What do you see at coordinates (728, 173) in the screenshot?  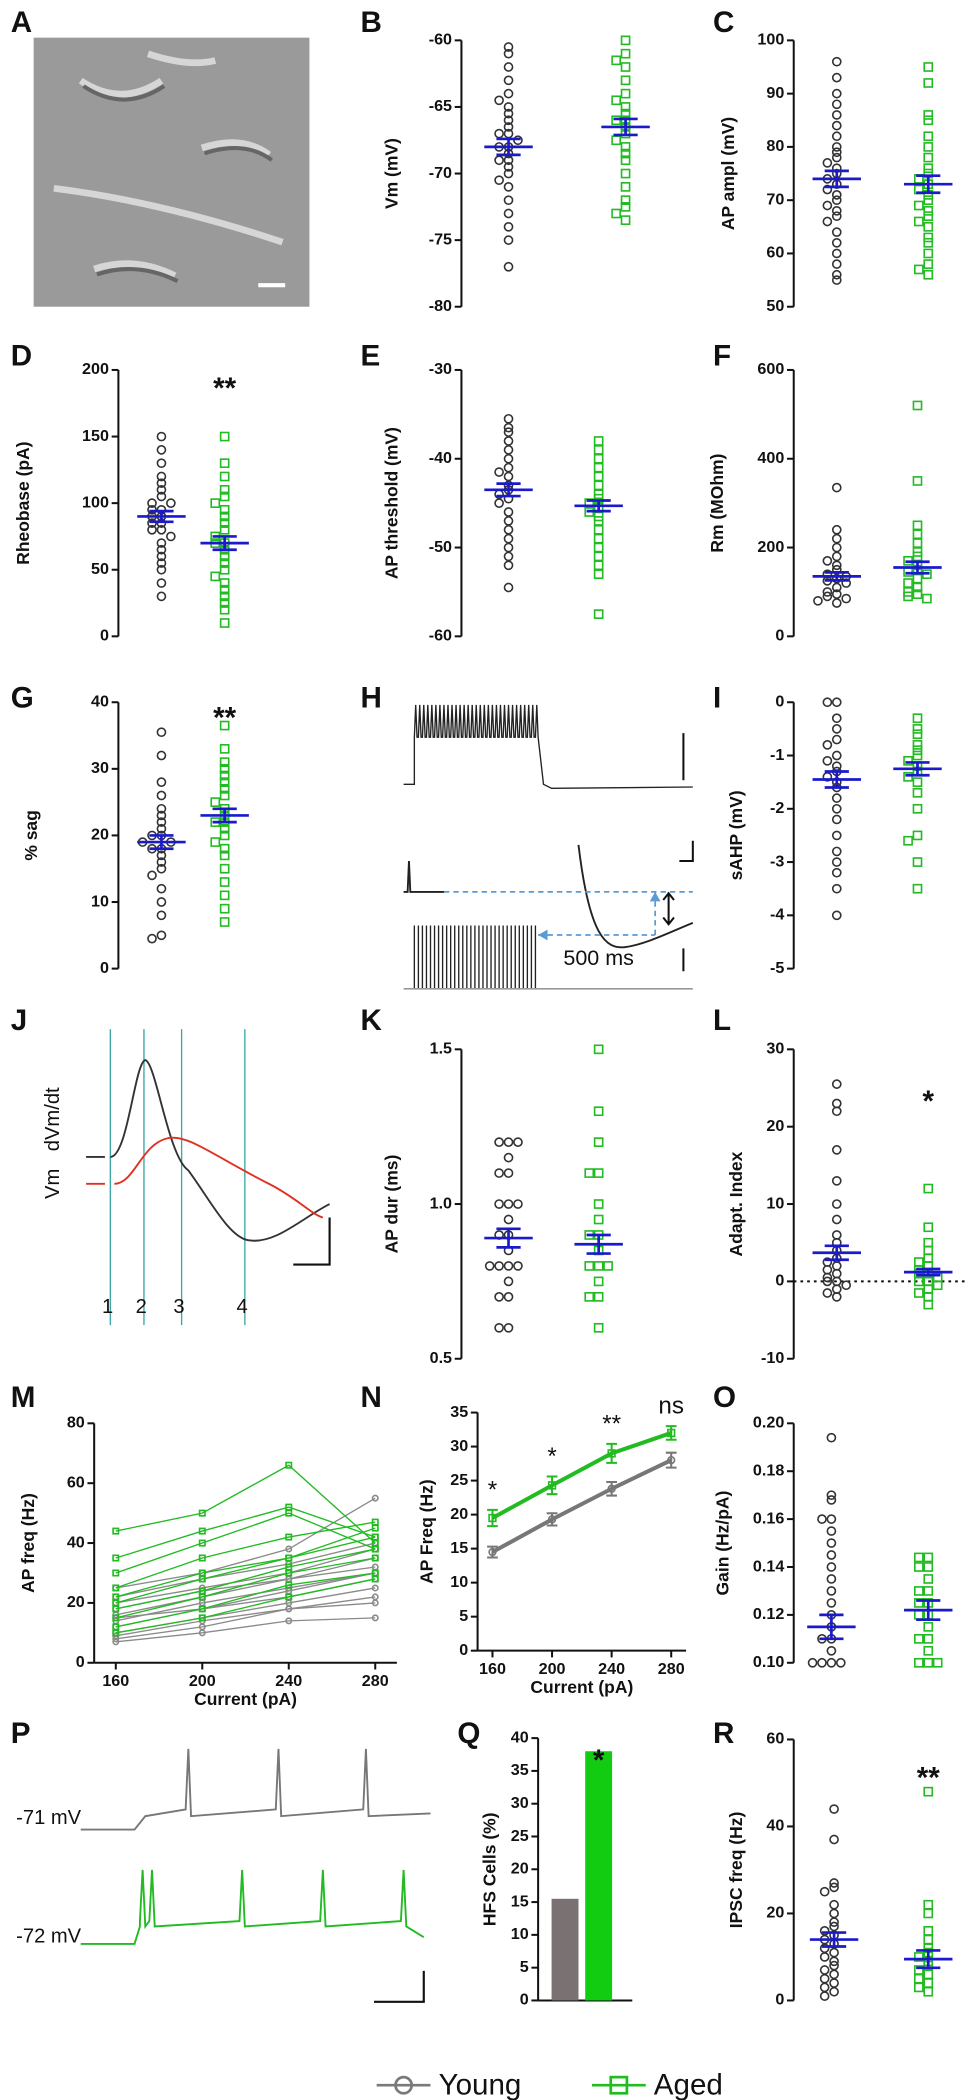 I see `y-axis-label: AP ampl (mV)` at bounding box center [728, 173].